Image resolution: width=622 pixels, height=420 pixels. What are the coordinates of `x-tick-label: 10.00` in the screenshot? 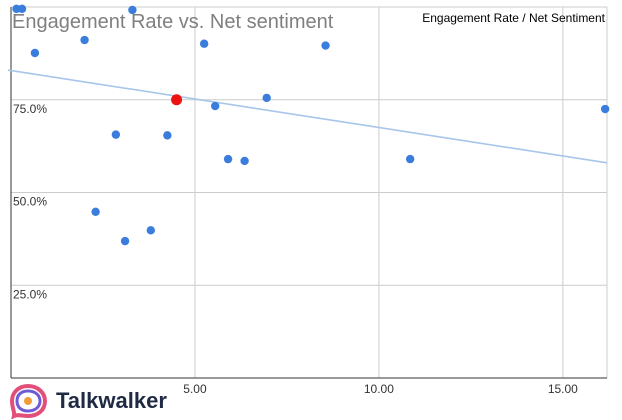 It's located at (379, 389).